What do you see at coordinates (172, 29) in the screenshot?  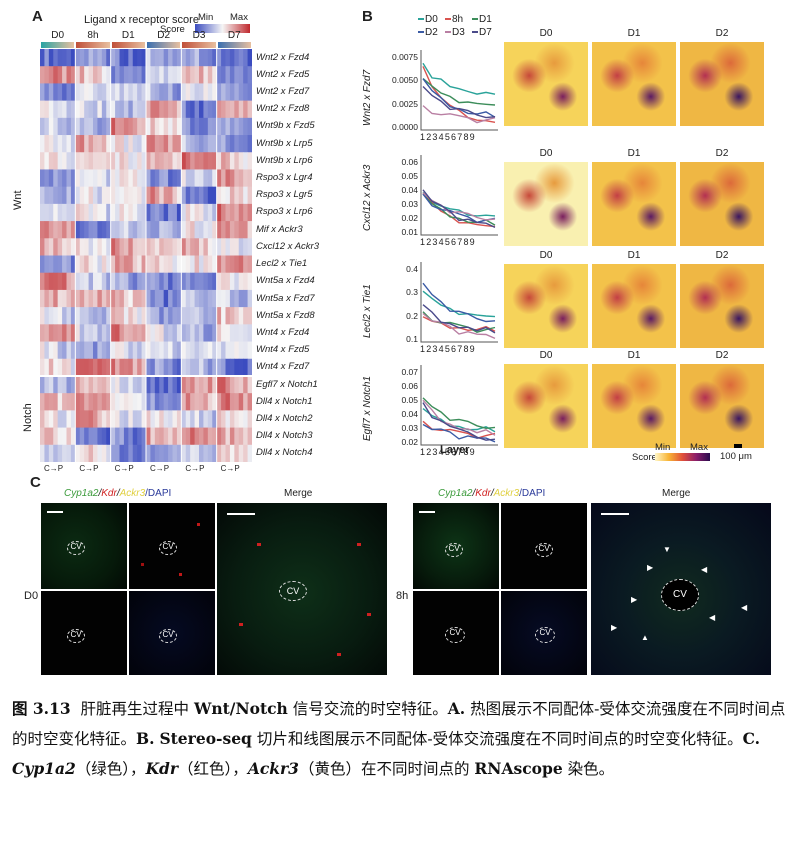 I see `heatmap-legend-score: Score` at bounding box center [172, 29].